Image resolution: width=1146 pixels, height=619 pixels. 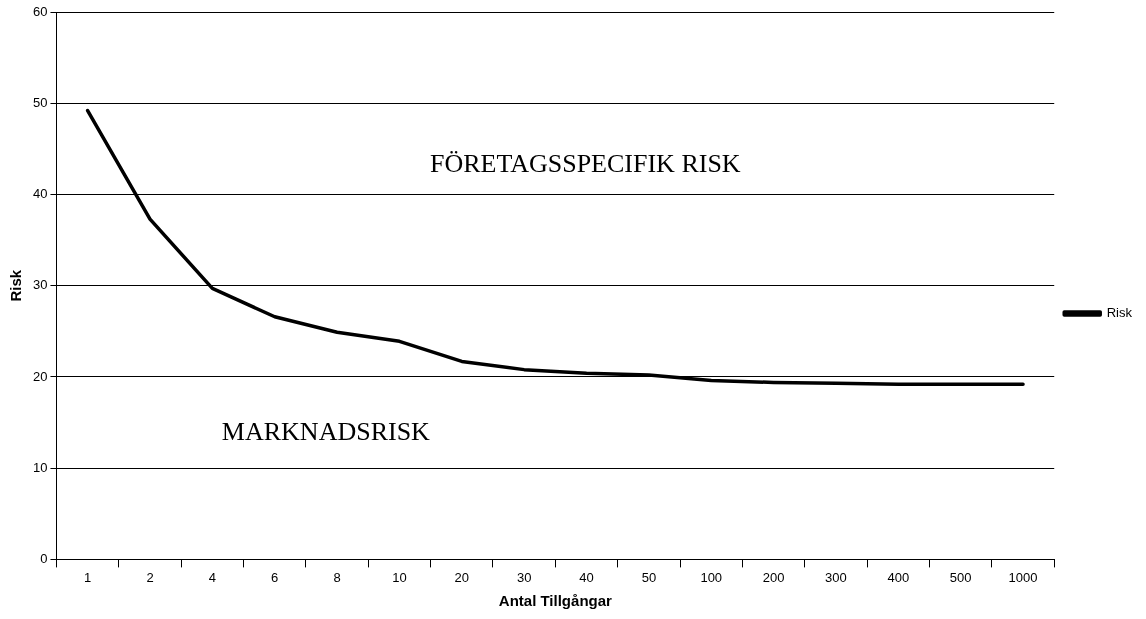 I want to click on annotation: MARKNADSRISK, so click(x=326, y=432).